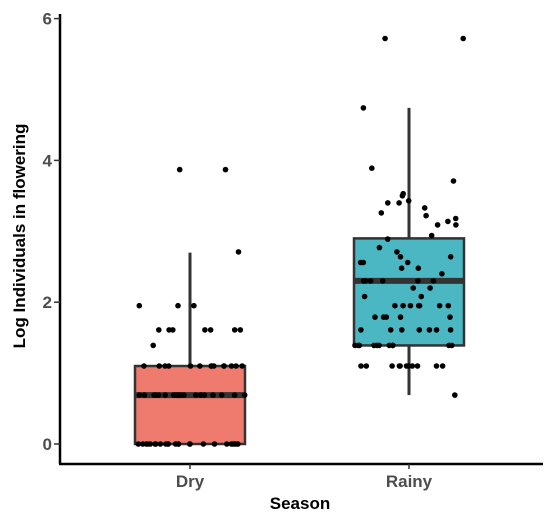  Describe the element at coordinates (300, 503) in the screenshot. I see `x-axis-title: Season` at that location.